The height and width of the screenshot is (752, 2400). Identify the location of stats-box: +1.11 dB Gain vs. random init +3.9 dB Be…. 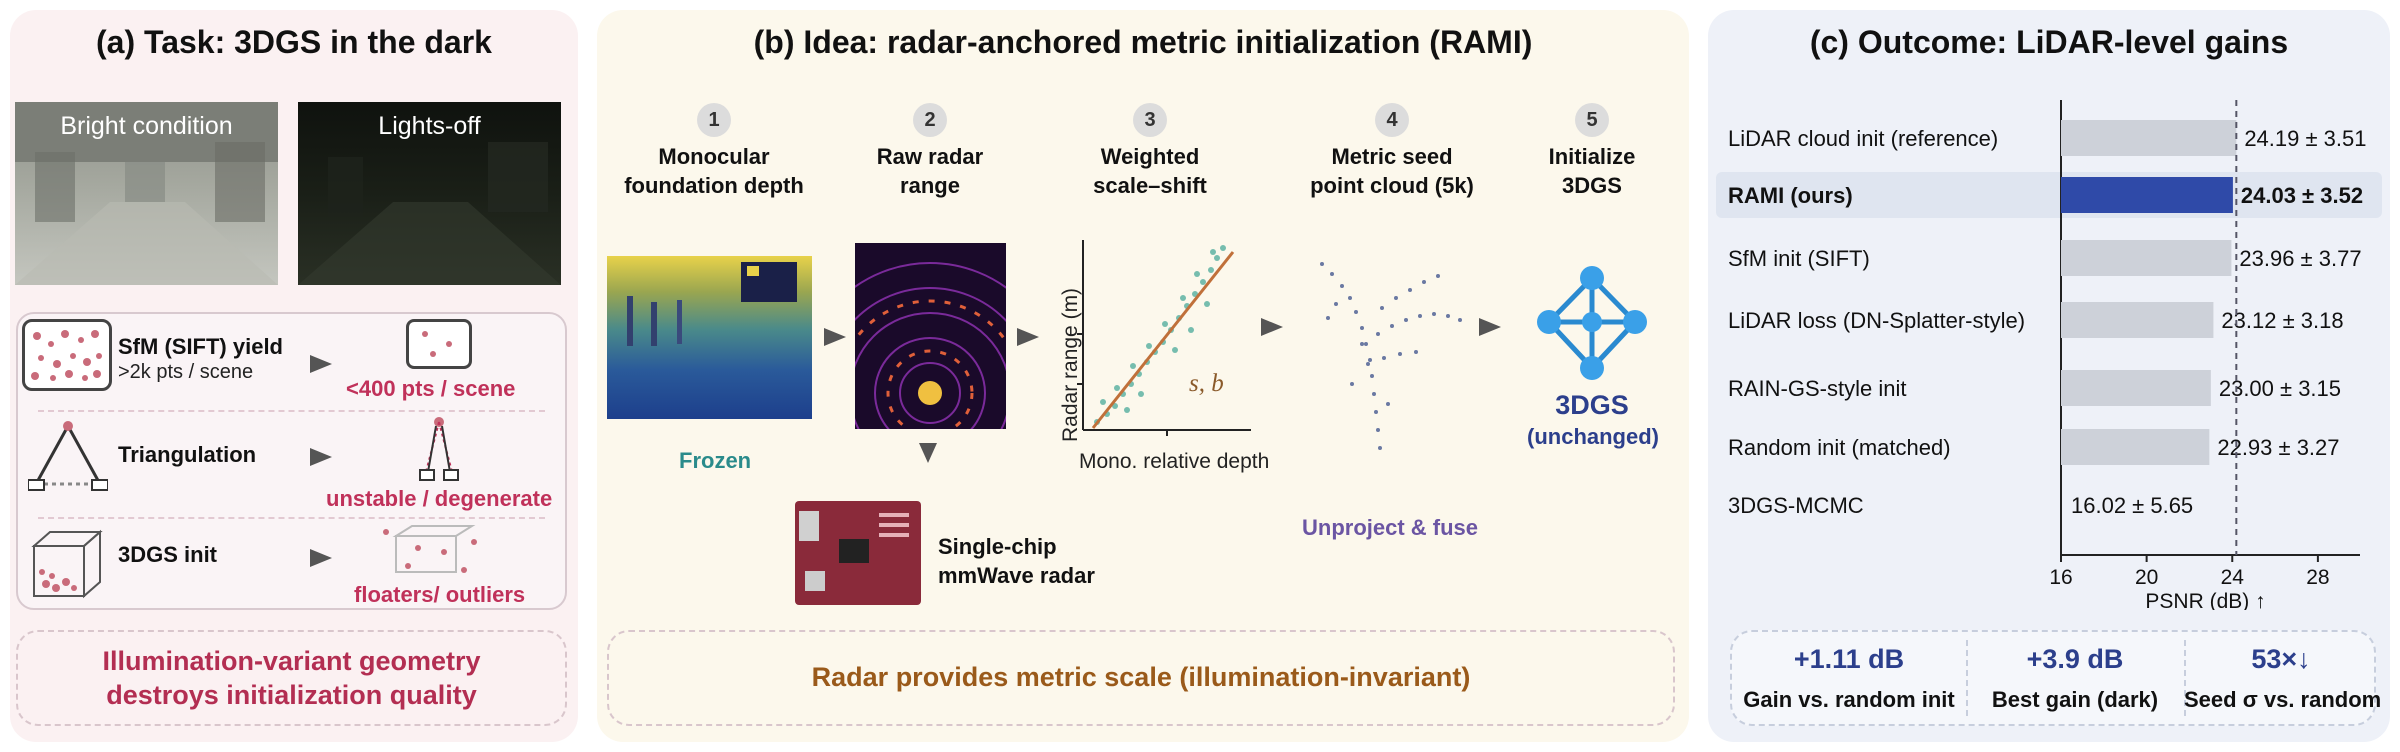
(2056, 678).